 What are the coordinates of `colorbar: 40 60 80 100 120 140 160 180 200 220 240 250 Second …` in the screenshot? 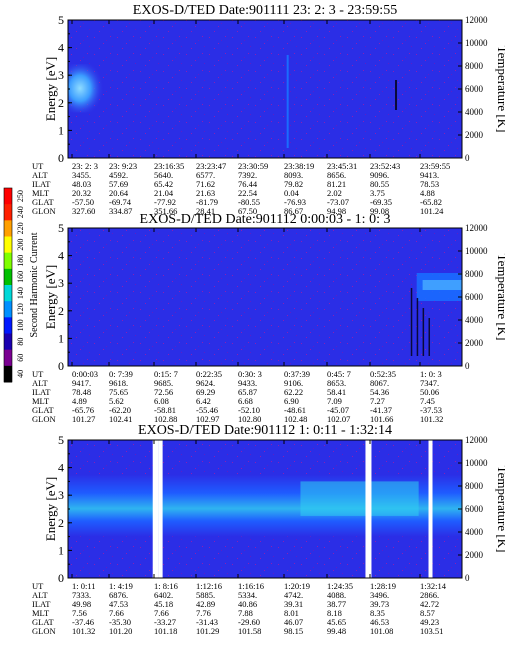 It's located at (21, 285).